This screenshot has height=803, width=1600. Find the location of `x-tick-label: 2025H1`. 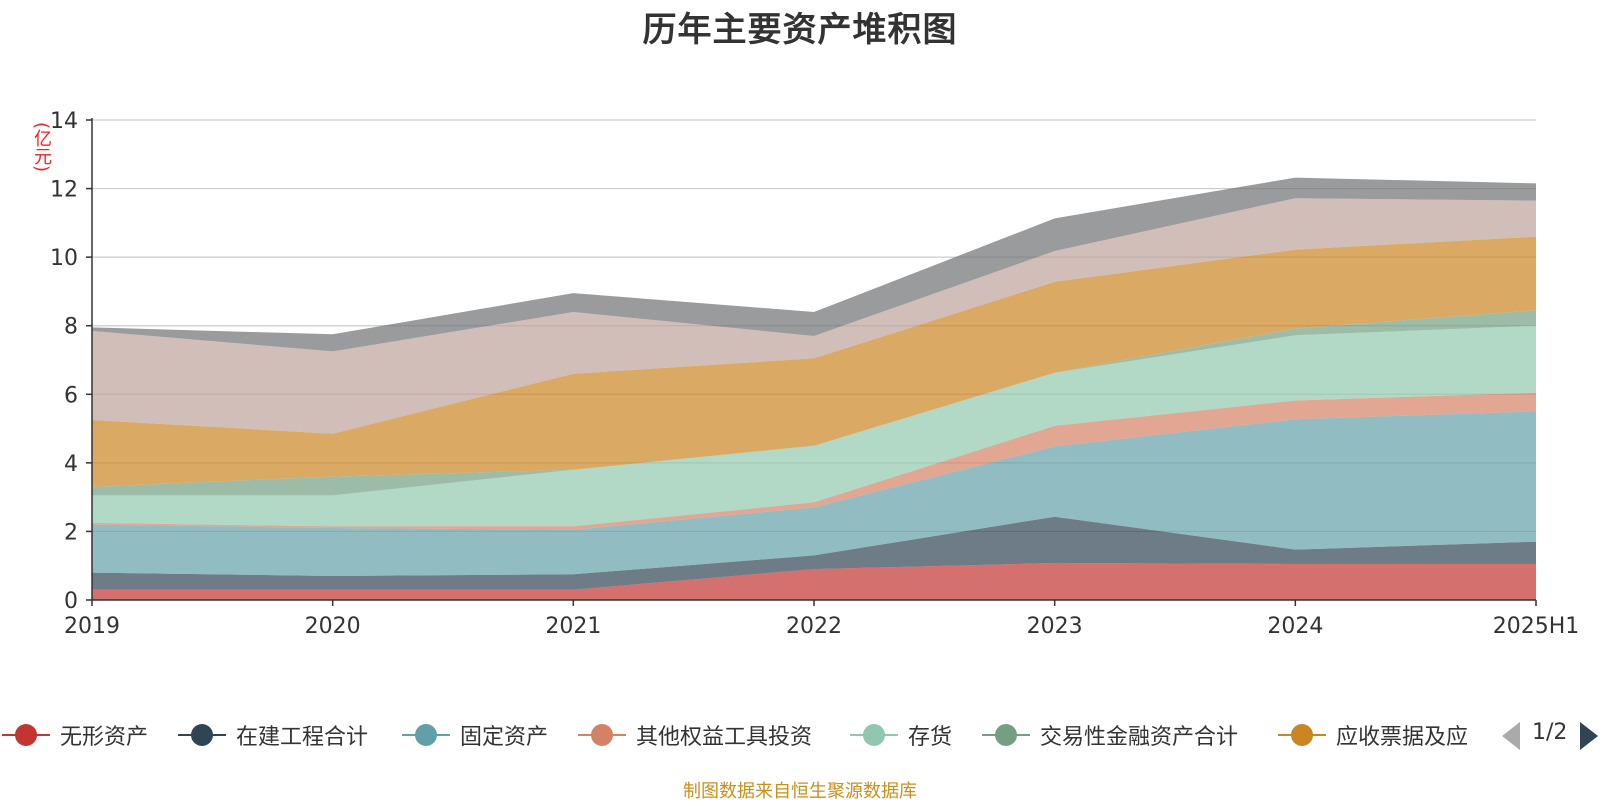

x-tick-label: 2025H1 is located at coordinates (1536, 626).